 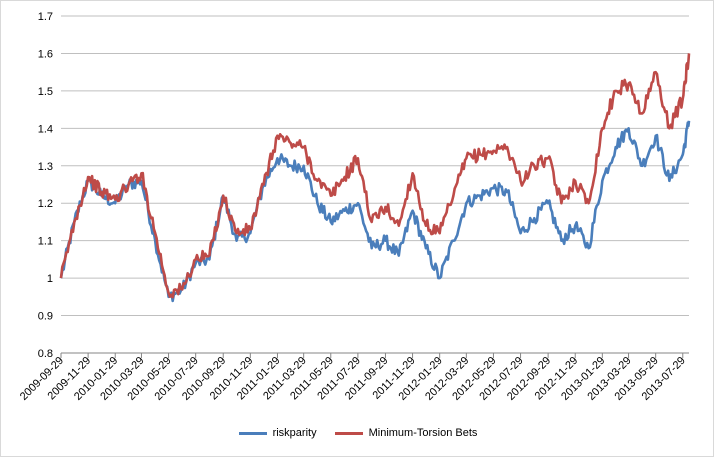 I want to click on y-tick-label: 1.3, so click(x=45, y=167).